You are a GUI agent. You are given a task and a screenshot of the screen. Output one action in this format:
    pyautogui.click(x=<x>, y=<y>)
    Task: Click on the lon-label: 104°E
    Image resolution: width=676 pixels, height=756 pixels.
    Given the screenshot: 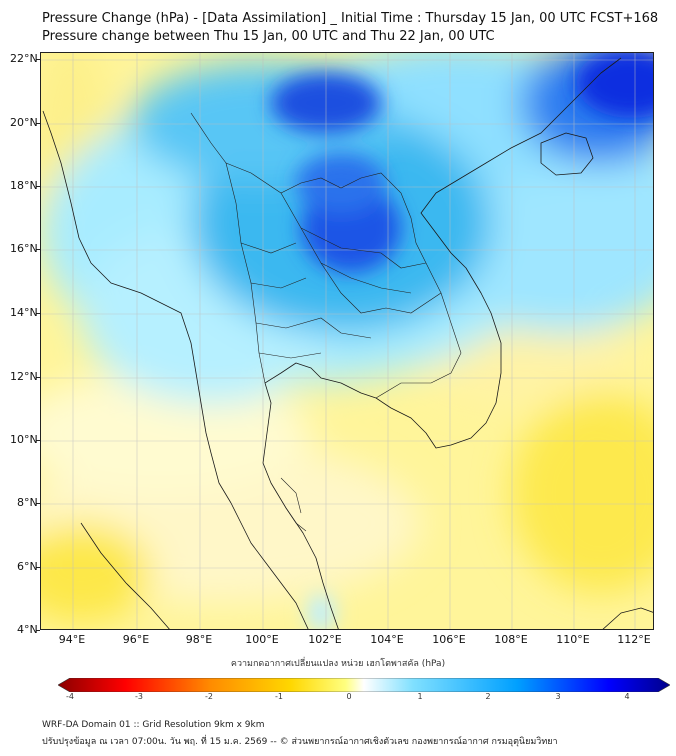 What is the action you would take?
    pyautogui.click(x=387, y=639)
    